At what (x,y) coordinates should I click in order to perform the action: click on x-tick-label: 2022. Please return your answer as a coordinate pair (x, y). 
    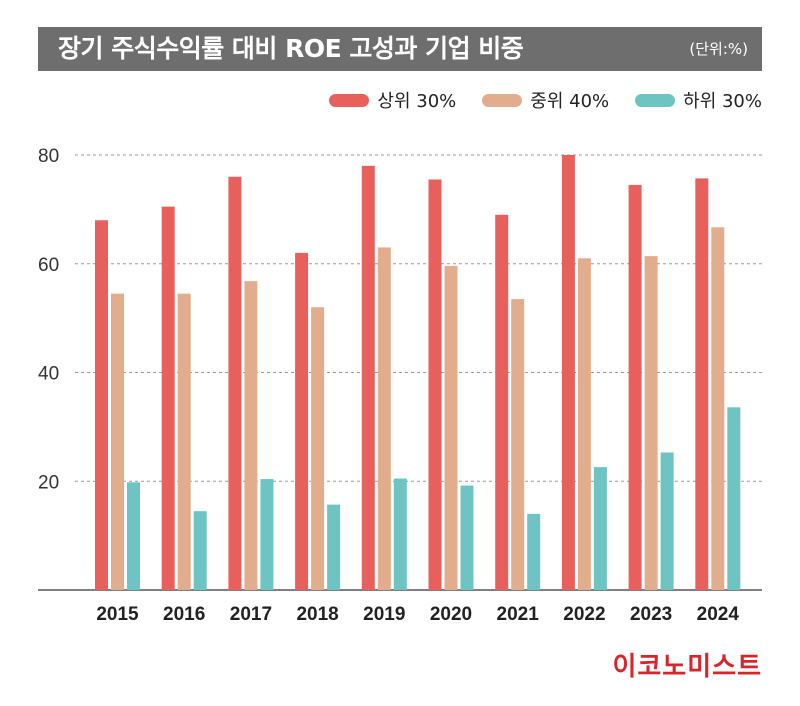
    Looking at the image, I should click on (584, 614).